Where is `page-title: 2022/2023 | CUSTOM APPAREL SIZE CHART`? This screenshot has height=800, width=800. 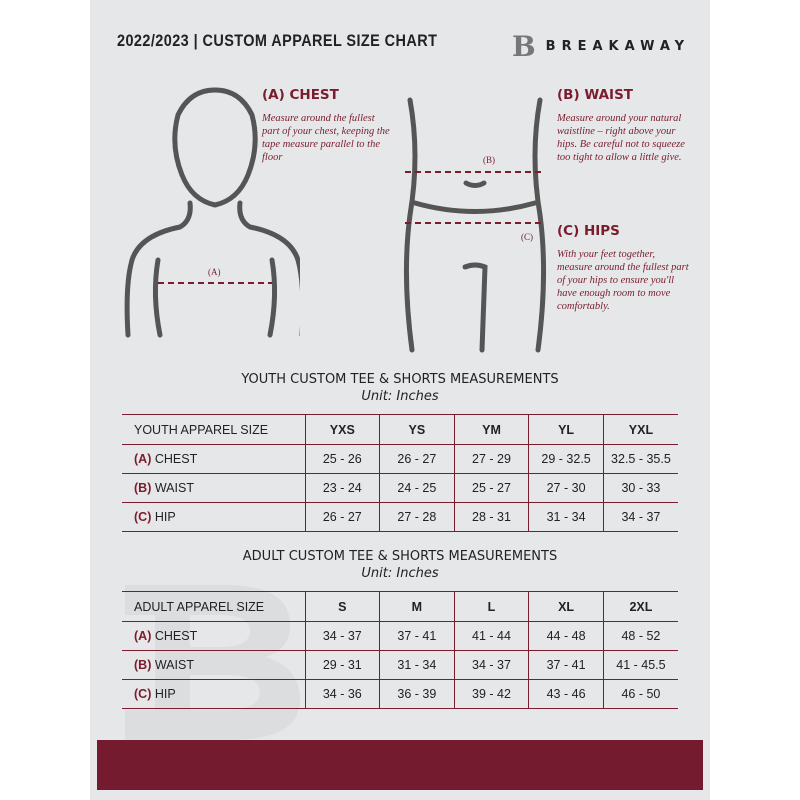
page-title: 2022/2023 | CUSTOM APPAREL SIZE CHART is located at coordinates (277, 40).